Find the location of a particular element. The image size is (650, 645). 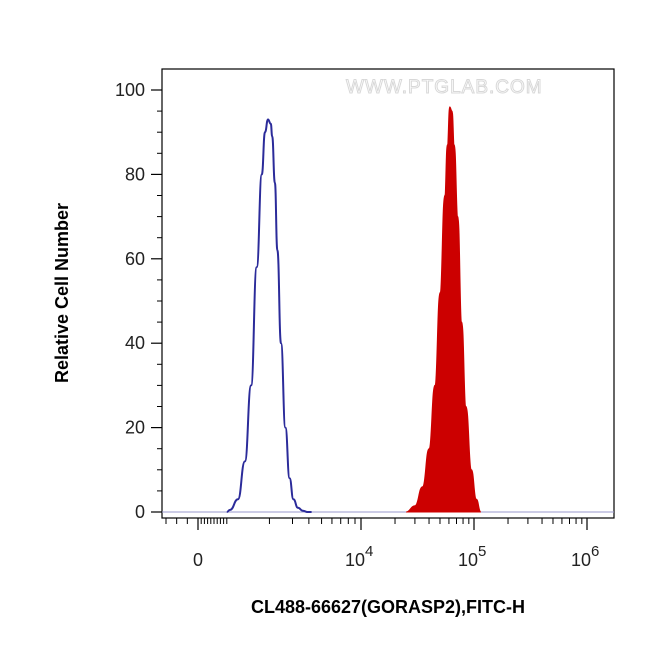

y-axis-ticks: 0 20 40 60 80 100 is located at coordinates (138, 301).